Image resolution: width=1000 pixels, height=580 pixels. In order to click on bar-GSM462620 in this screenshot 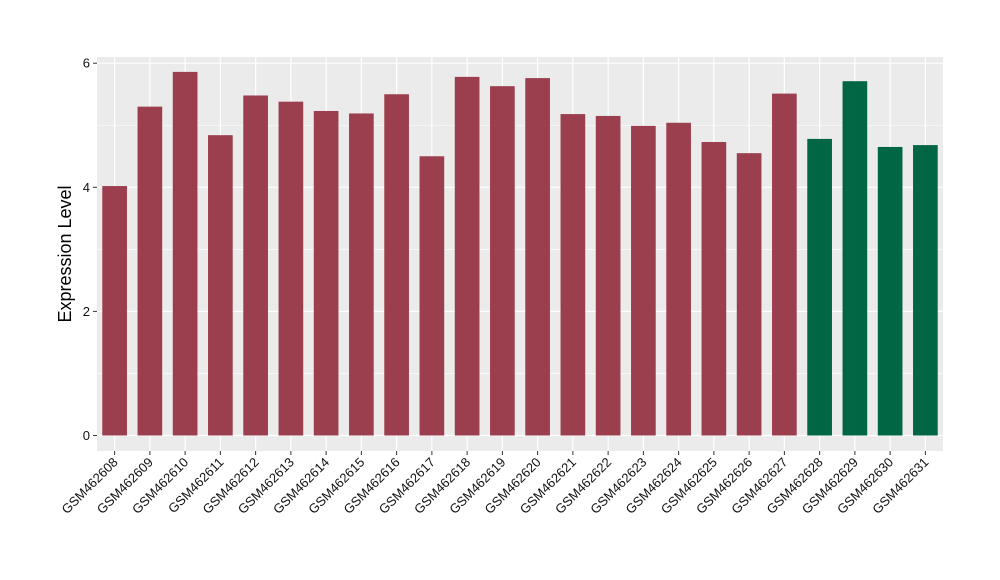, I will do `click(537, 257)`.